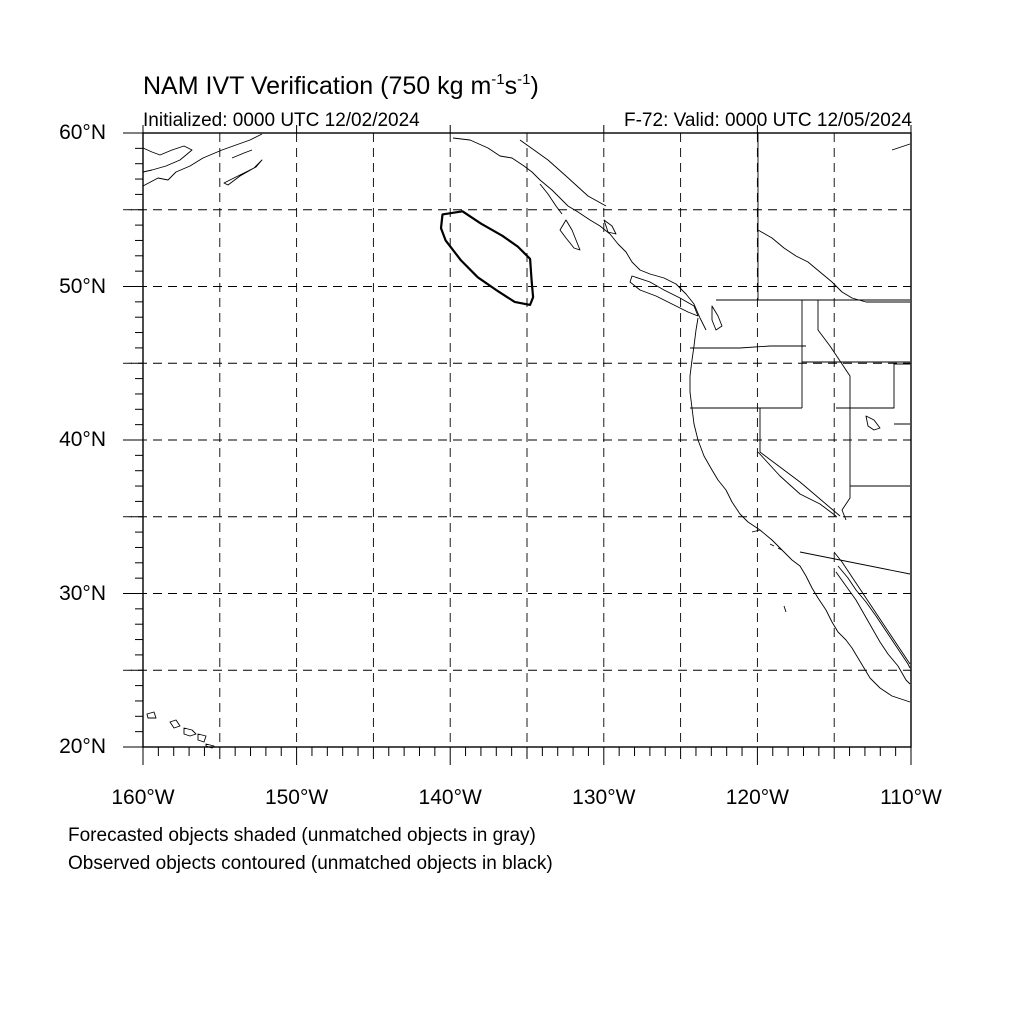 This screenshot has width=1024, height=1024. What do you see at coordinates (82, 132) in the screenshot?
I see `lat-label: 60°N` at bounding box center [82, 132].